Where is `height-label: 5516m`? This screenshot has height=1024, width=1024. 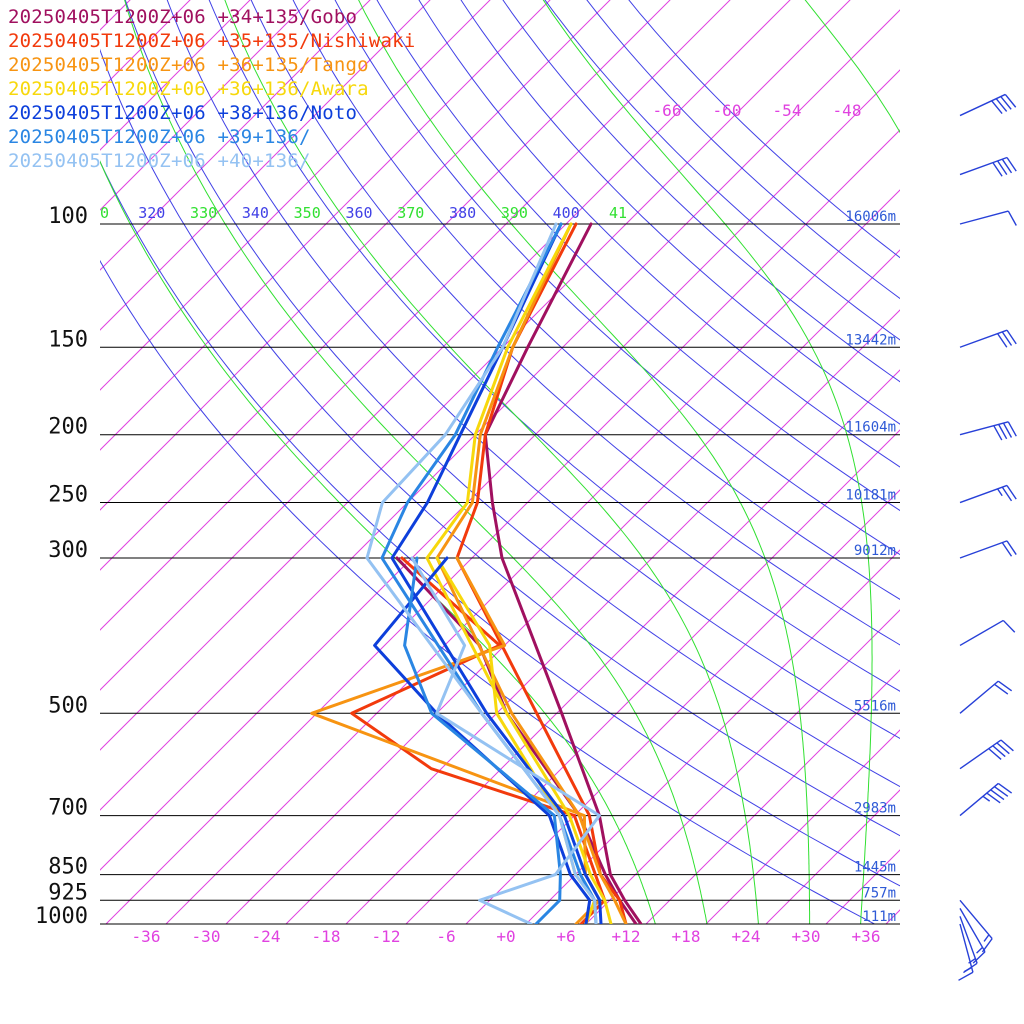
height-label: 5516m is located at coordinates (875, 706).